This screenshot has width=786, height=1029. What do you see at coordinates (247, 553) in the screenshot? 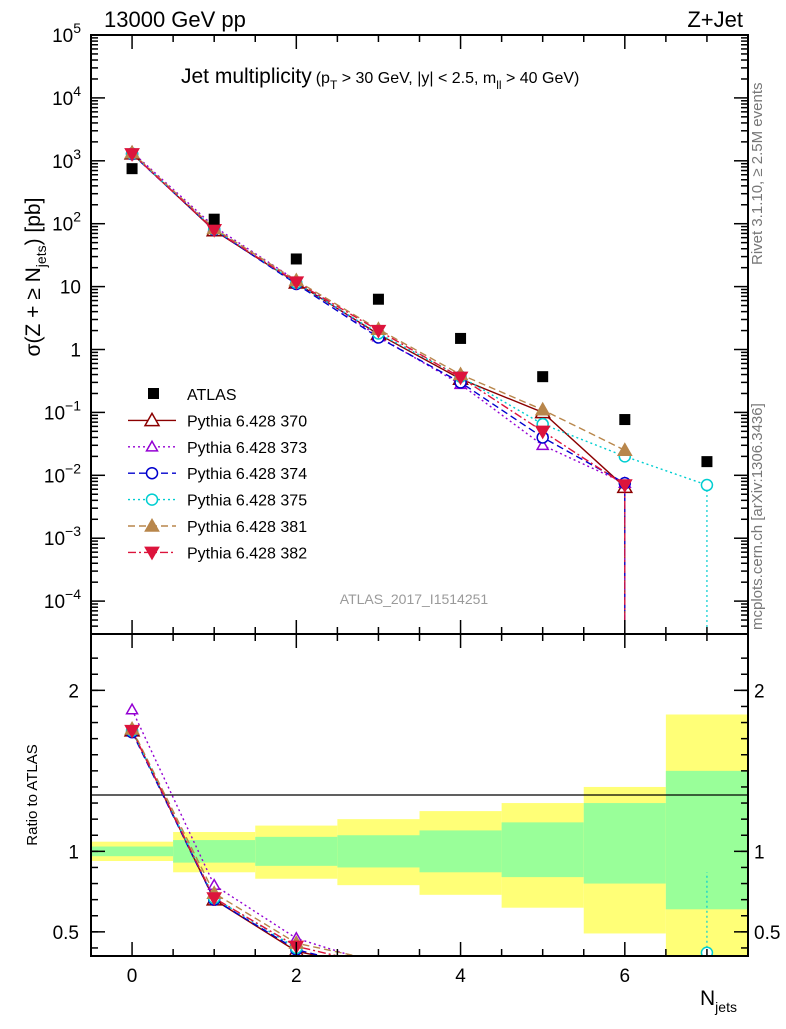
I see `legend-label: Pythia 6.428 382` at bounding box center [247, 553].